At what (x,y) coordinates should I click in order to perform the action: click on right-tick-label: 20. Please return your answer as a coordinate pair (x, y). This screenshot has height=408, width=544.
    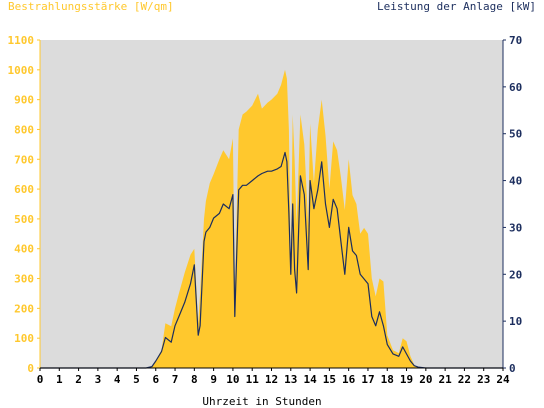
    Looking at the image, I should click on (515, 274).